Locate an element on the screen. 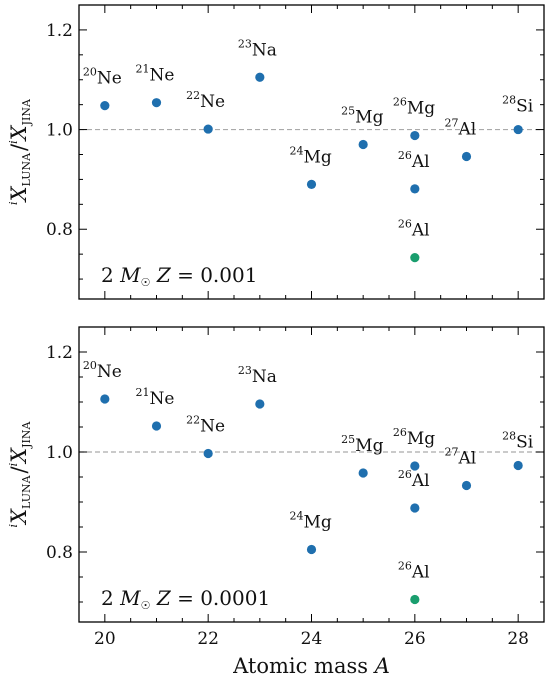 The height and width of the screenshot is (682, 550). panel-annotation: 2 M☉ Z = 0.001 is located at coordinates (179, 276).